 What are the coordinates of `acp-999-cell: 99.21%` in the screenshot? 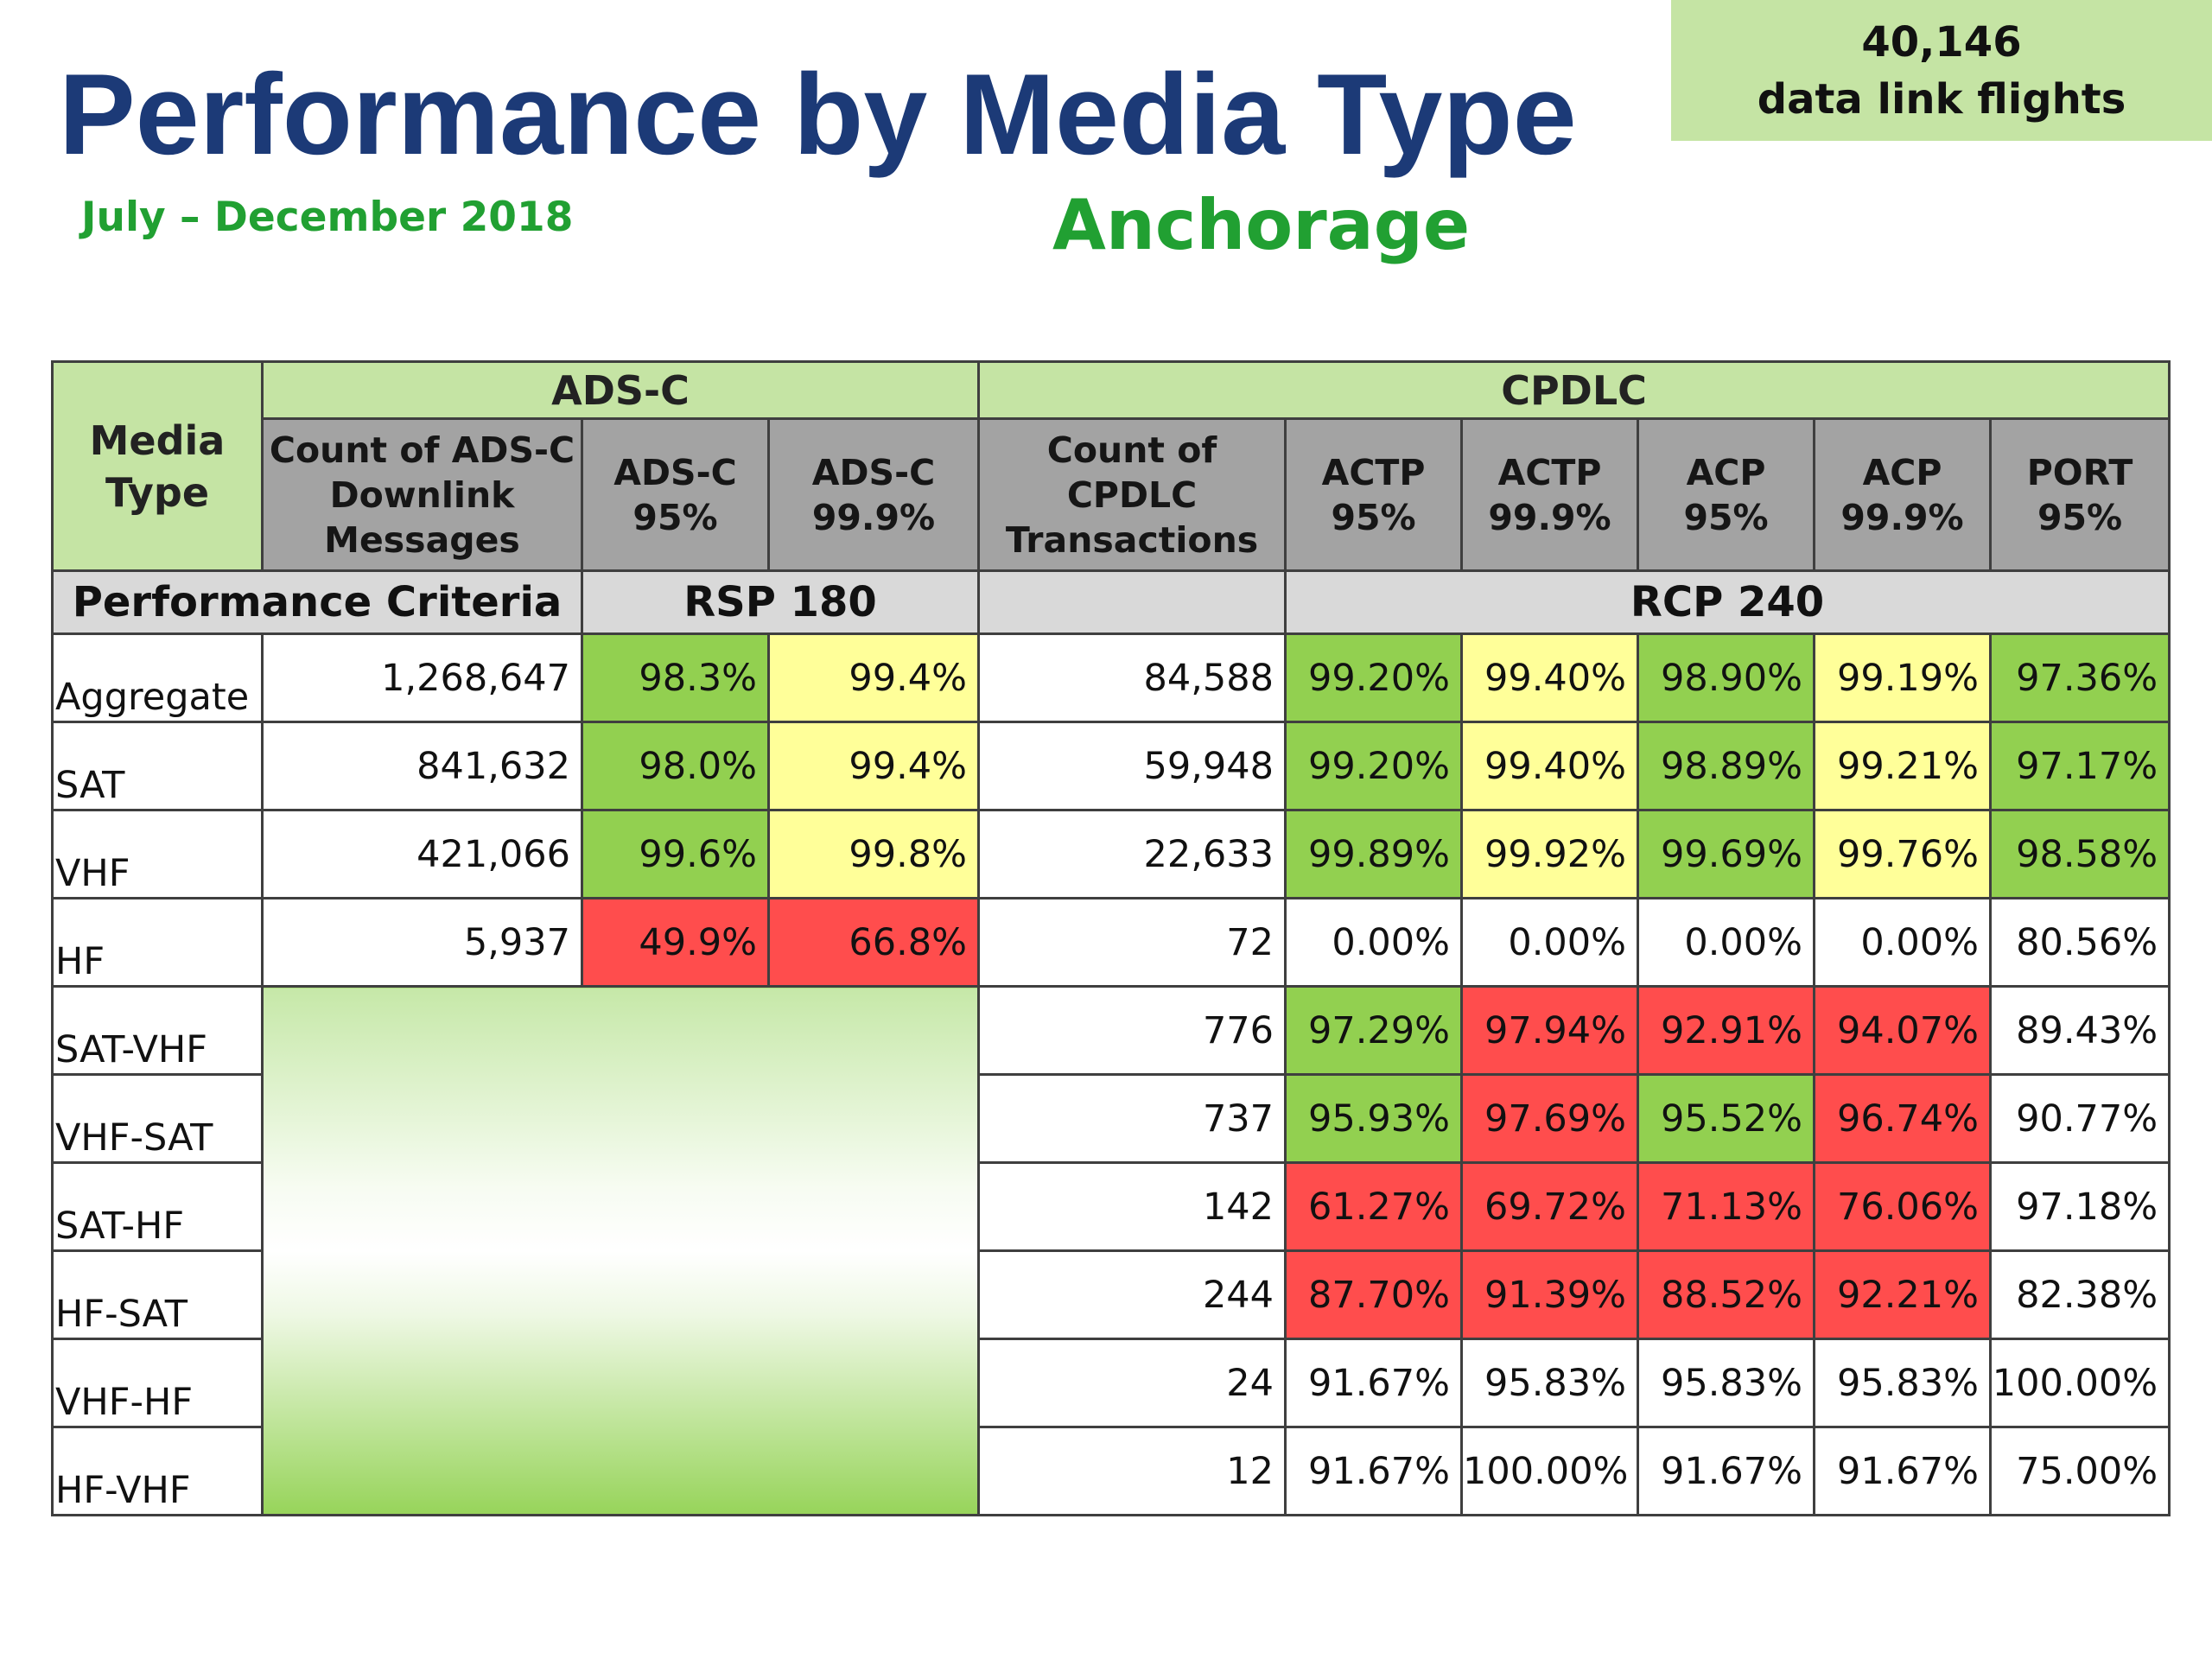 It's located at (1903, 766).